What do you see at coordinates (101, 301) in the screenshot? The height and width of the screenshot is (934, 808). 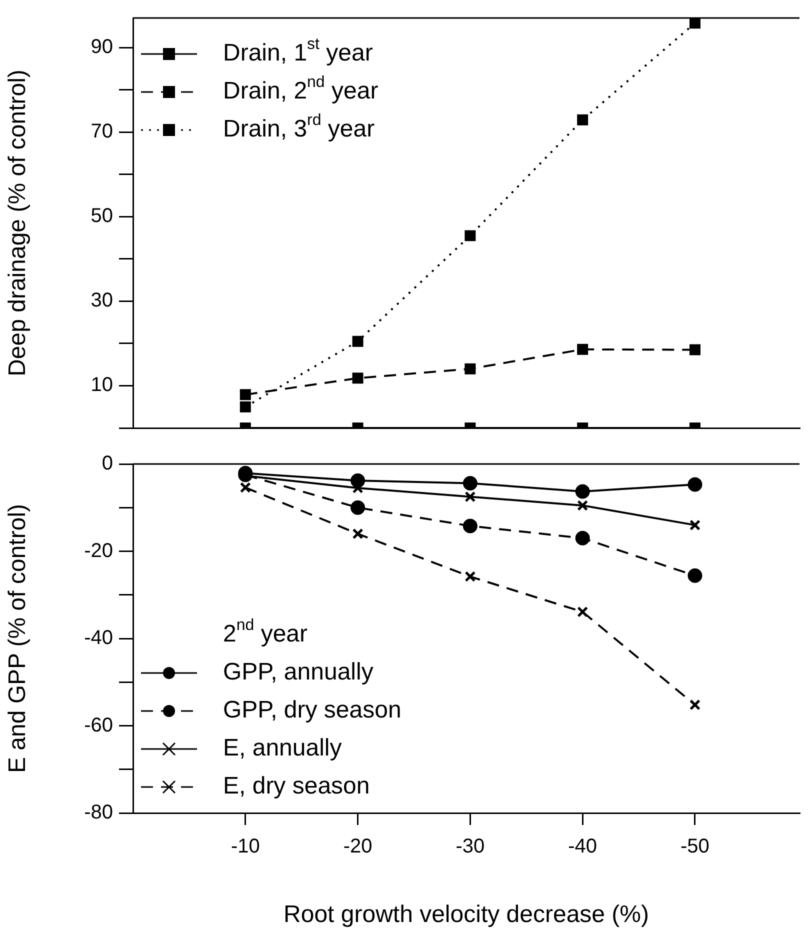 I see `y-tick-label: 30` at bounding box center [101, 301].